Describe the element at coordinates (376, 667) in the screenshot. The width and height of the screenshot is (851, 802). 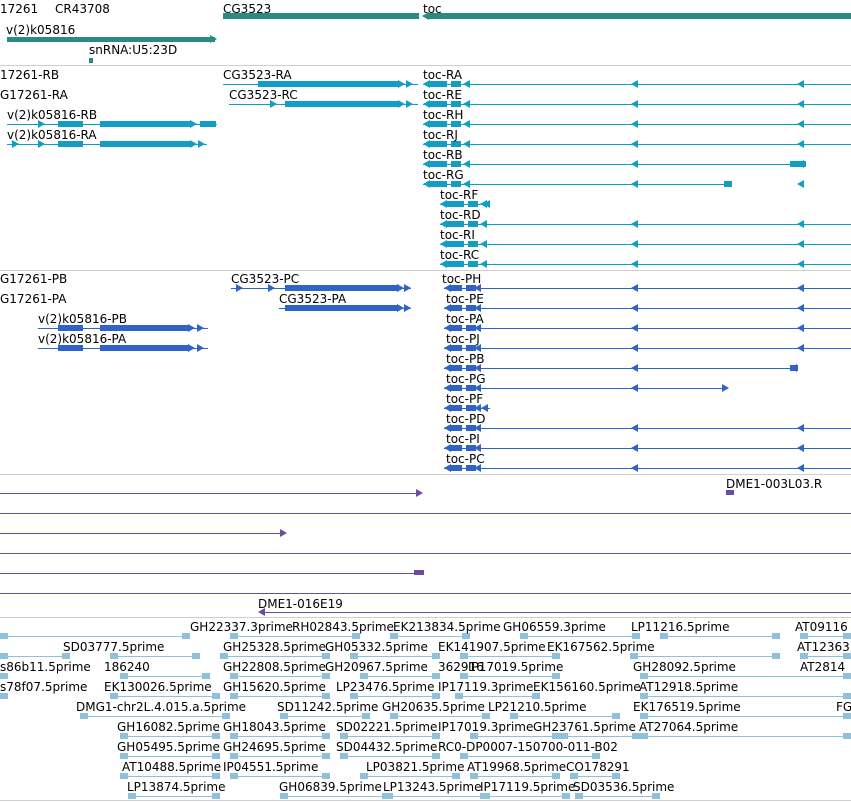
I see `est-label: GH20967.5prime` at that location.